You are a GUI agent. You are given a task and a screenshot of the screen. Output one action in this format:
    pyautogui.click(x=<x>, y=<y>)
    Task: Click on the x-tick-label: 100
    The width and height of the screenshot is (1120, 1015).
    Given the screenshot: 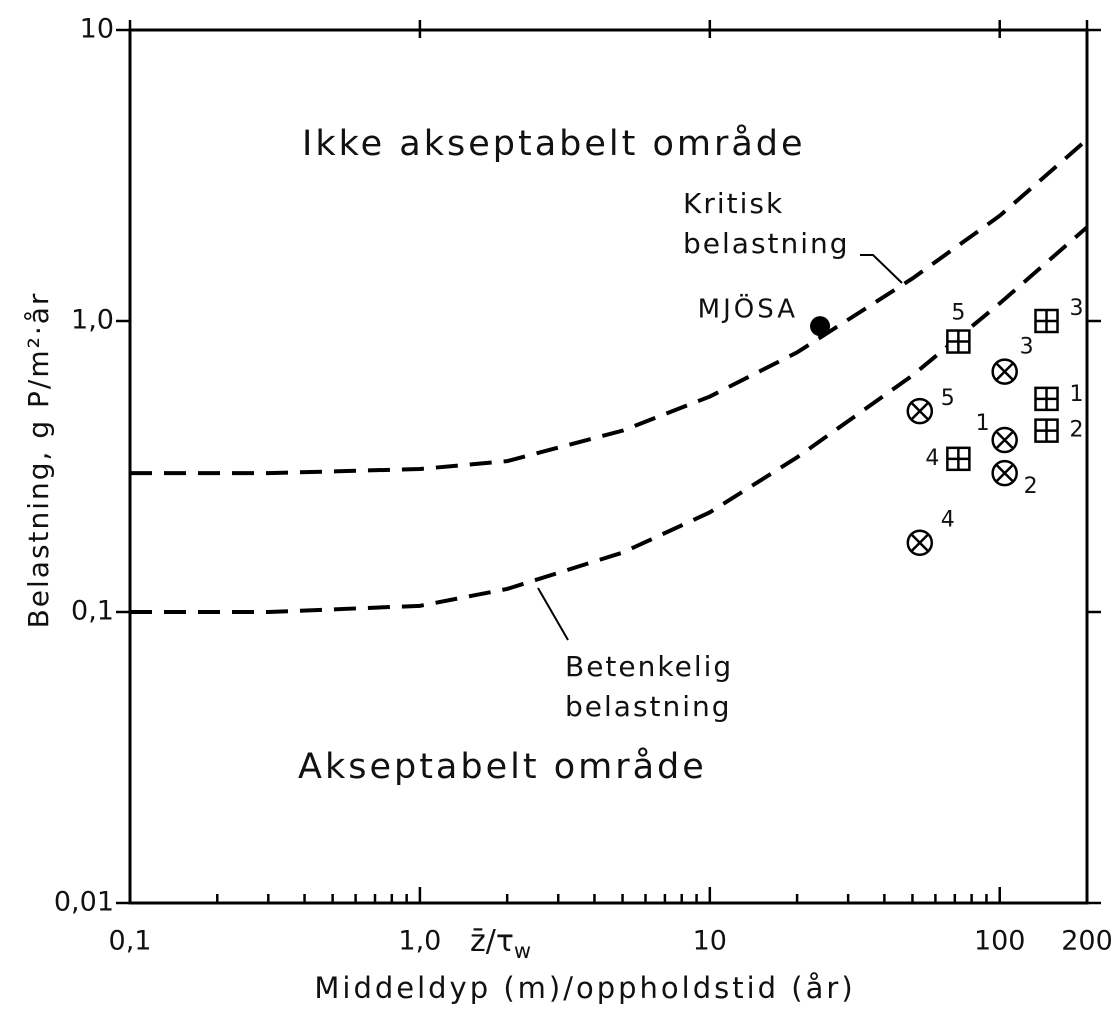 What is the action you would take?
    pyautogui.click(x=1000, y=941)
    